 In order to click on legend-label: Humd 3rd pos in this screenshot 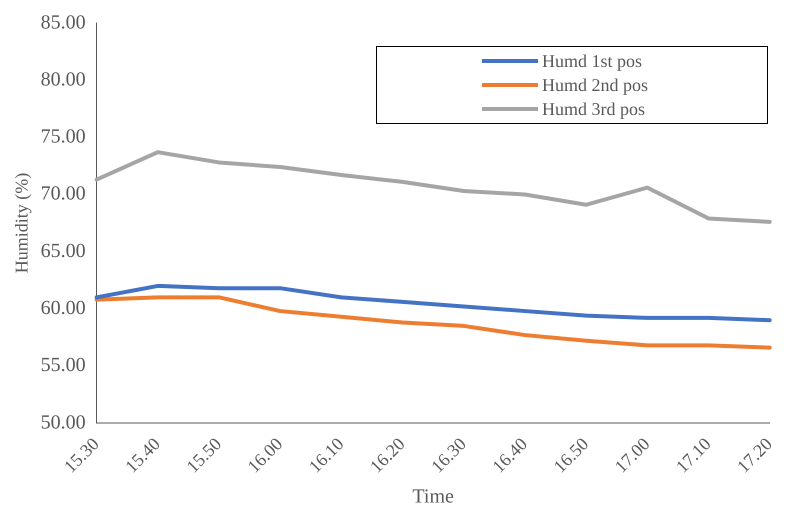, I will do `click(593, 109)`.